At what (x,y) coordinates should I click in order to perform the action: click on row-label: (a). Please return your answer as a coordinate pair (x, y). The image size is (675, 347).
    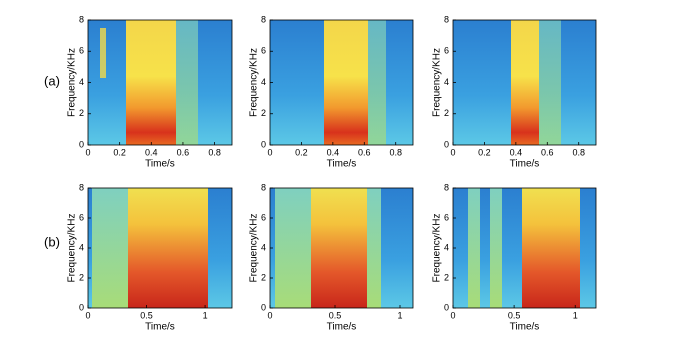
    Looking at the image, I should click on (52, 80).